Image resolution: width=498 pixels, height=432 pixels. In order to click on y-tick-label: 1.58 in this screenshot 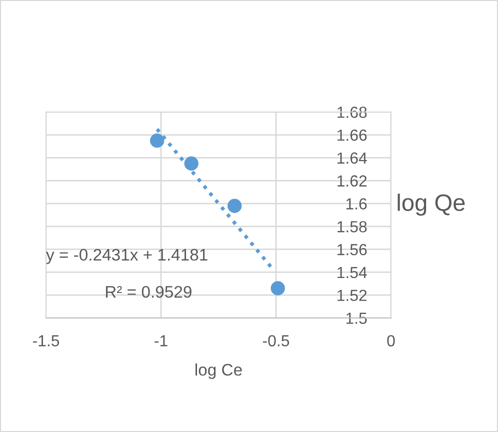, I will do `click(352, 226)`.